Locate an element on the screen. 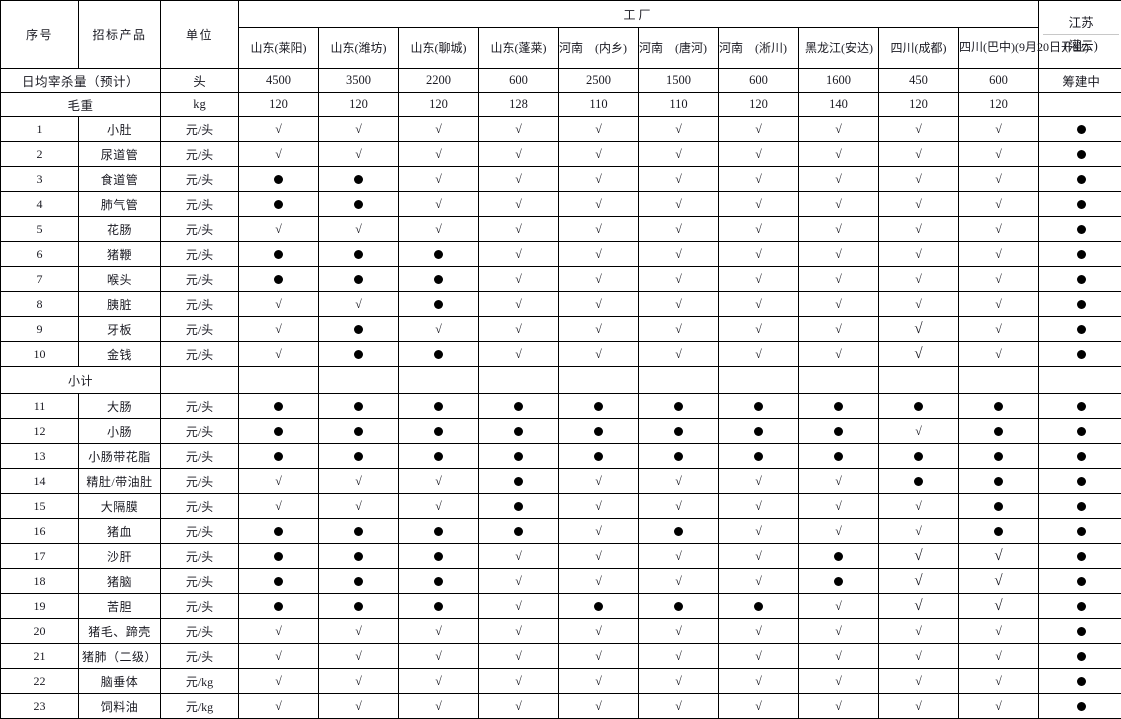 The image size is (1121, 719). cell-mark-anda is located at coordinates (839, 431).